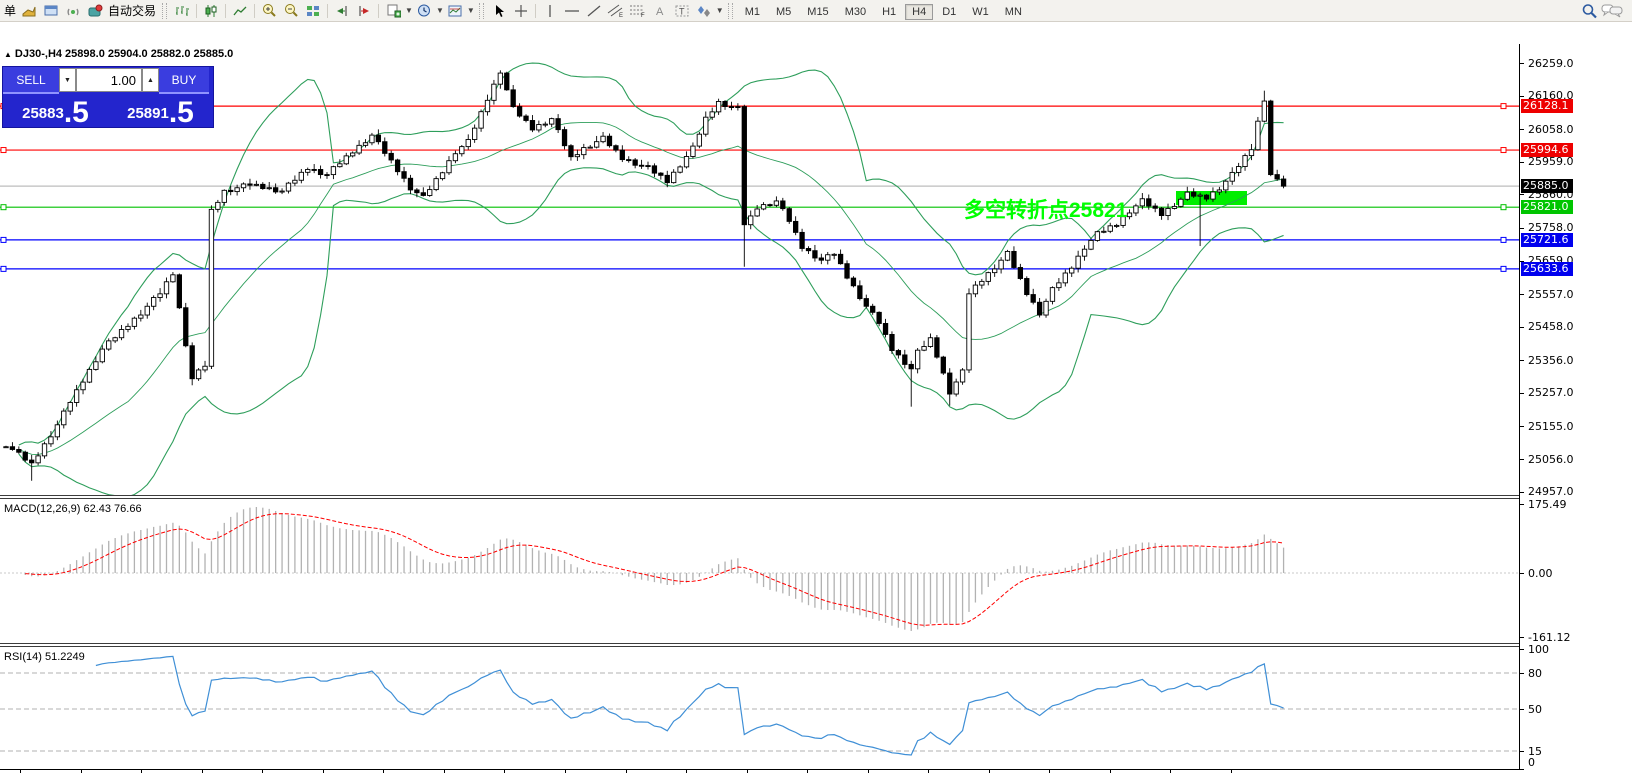  I want to click on auto-scroll-icon, so click(342, 11).